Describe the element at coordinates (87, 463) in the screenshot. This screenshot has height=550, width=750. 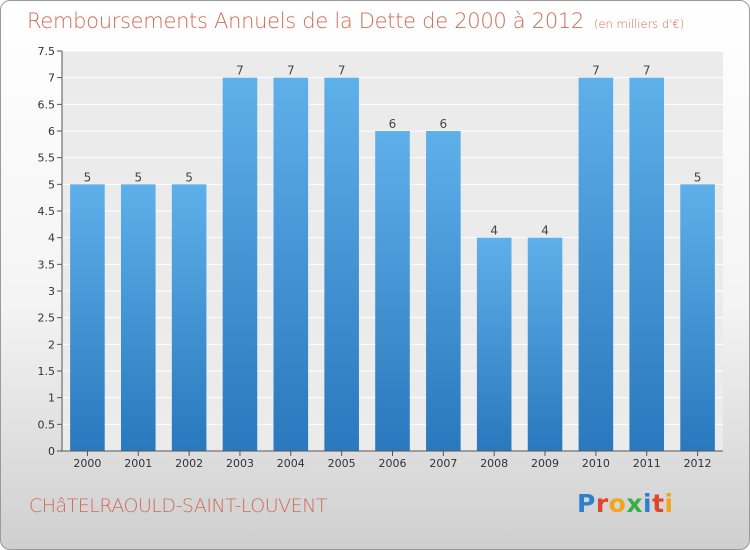
I see `x-tick-label: 2000` at that location.